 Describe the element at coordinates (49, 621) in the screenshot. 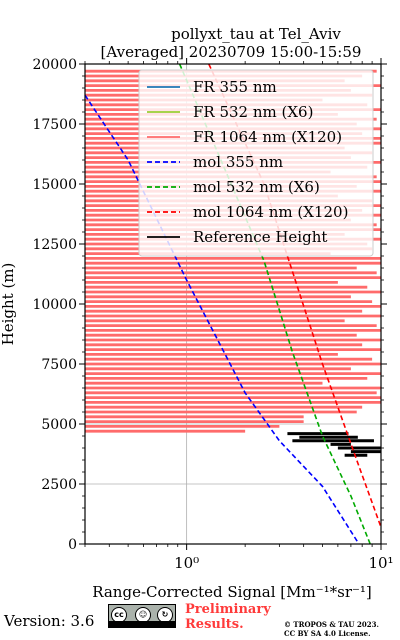

I see `version-label: Version: 3.6` at that location.